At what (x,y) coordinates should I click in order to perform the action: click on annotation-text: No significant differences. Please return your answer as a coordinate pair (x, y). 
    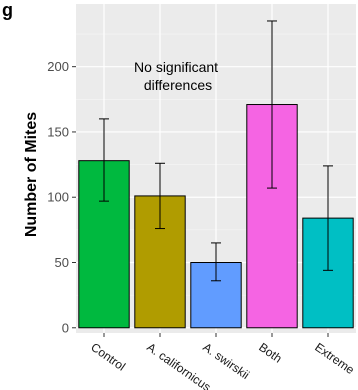
    Looking at the image, I should click on (178, 76).